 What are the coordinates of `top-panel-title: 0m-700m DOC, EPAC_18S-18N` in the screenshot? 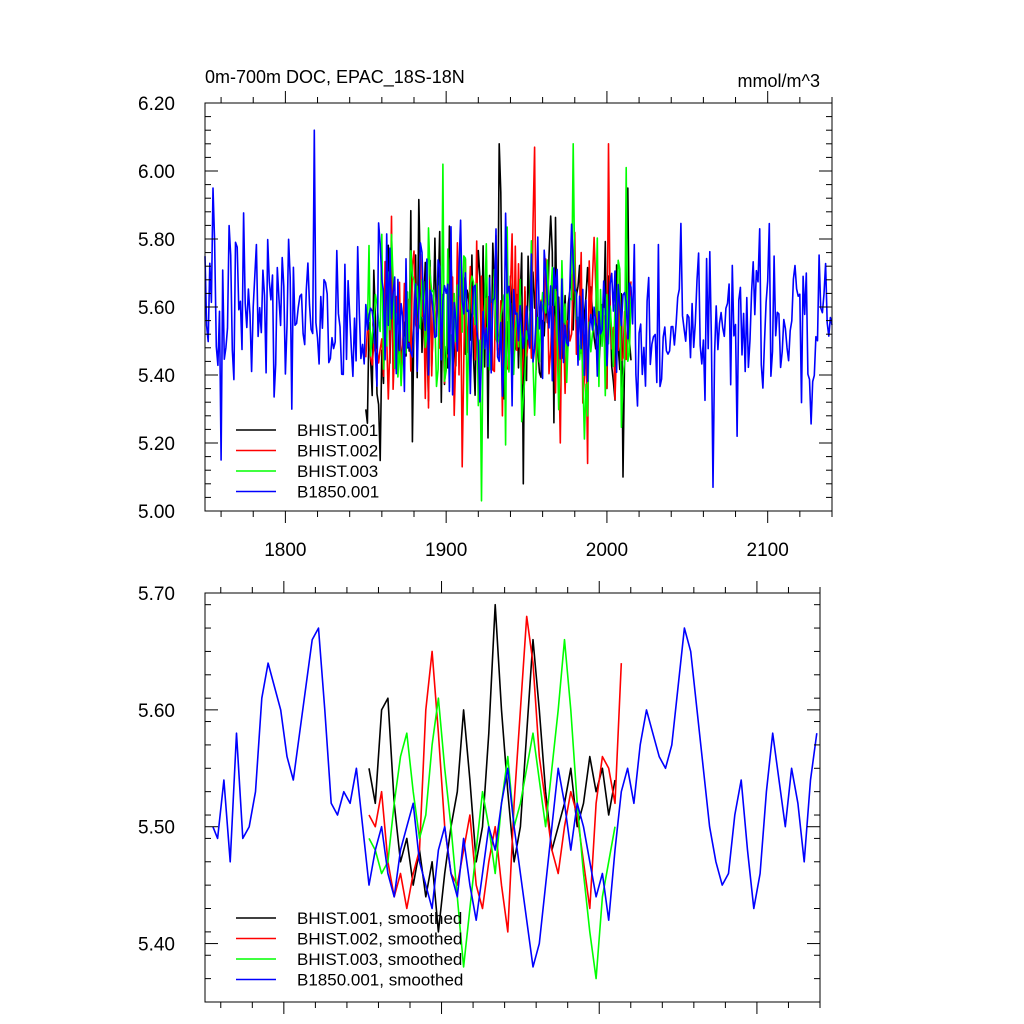 It's located at (335, 77).